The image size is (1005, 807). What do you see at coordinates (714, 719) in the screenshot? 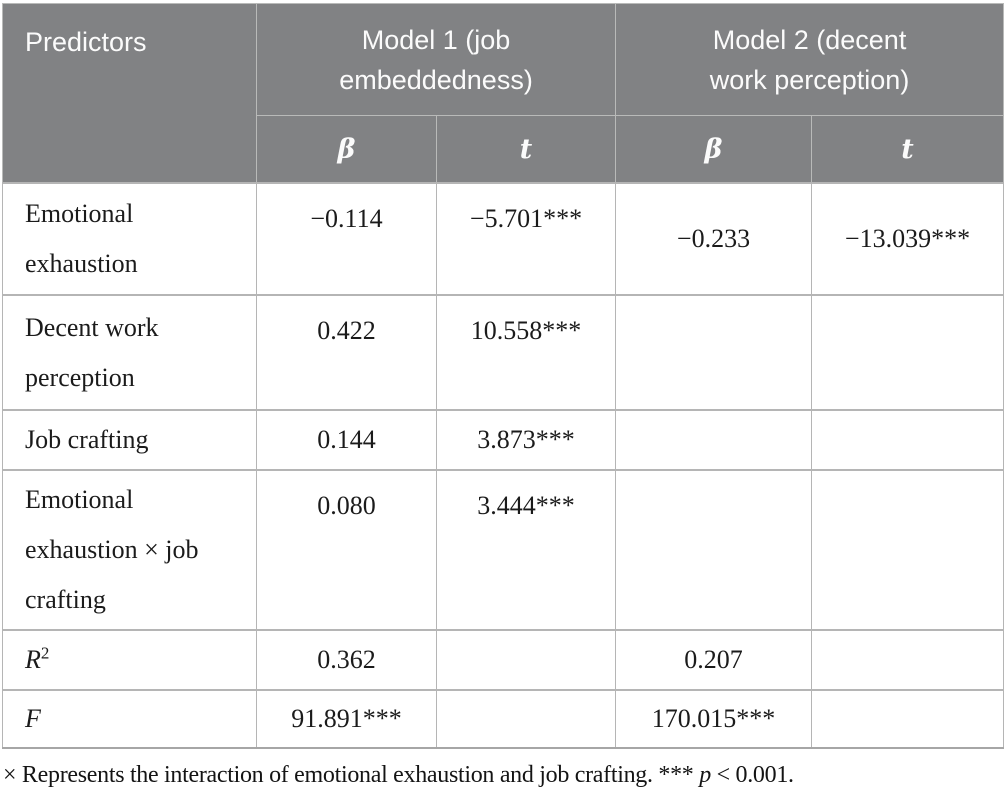
I see `cell-model2-beta: 170.015***` at bounding box center [714, 719].